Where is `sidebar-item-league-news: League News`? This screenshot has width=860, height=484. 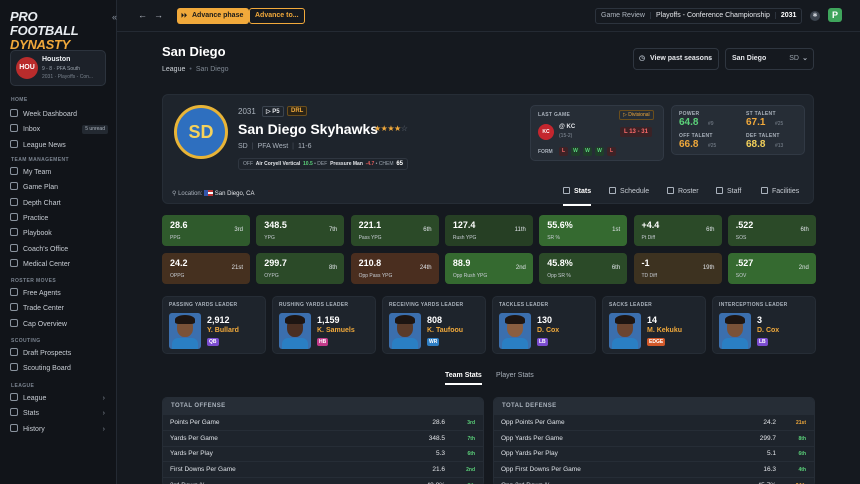
sidebar-item-league-news: League News is located at coordinates (59, 146).